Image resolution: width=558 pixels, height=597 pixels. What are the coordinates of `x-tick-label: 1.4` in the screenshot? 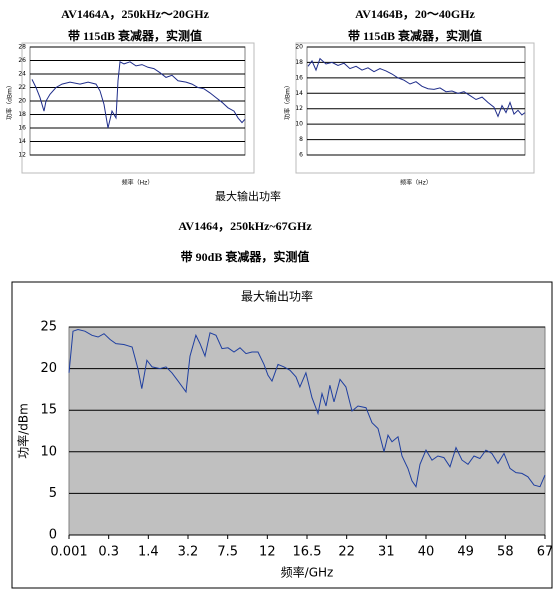 It's located at (148, 552).